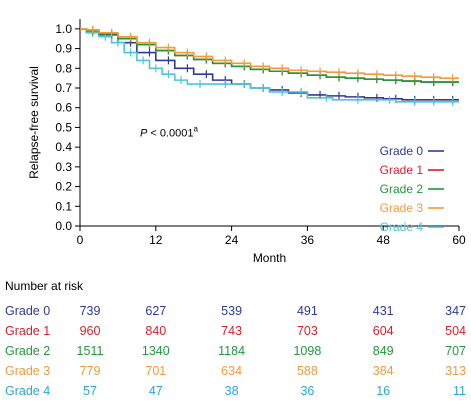  I want to click on risk-value: 384, so click(383, 371).